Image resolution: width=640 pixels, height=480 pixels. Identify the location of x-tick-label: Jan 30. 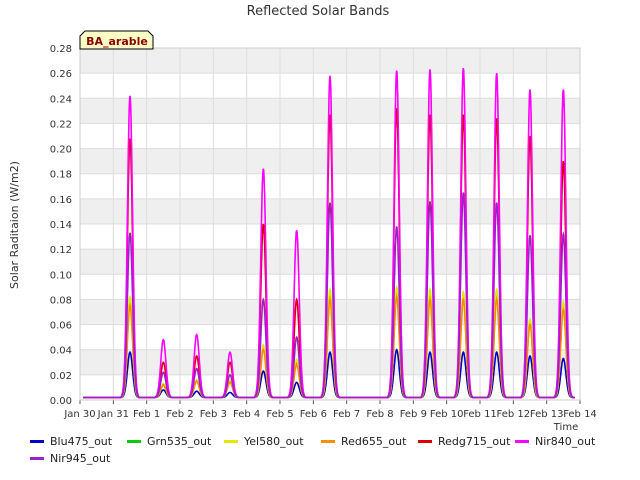
(79, 414).